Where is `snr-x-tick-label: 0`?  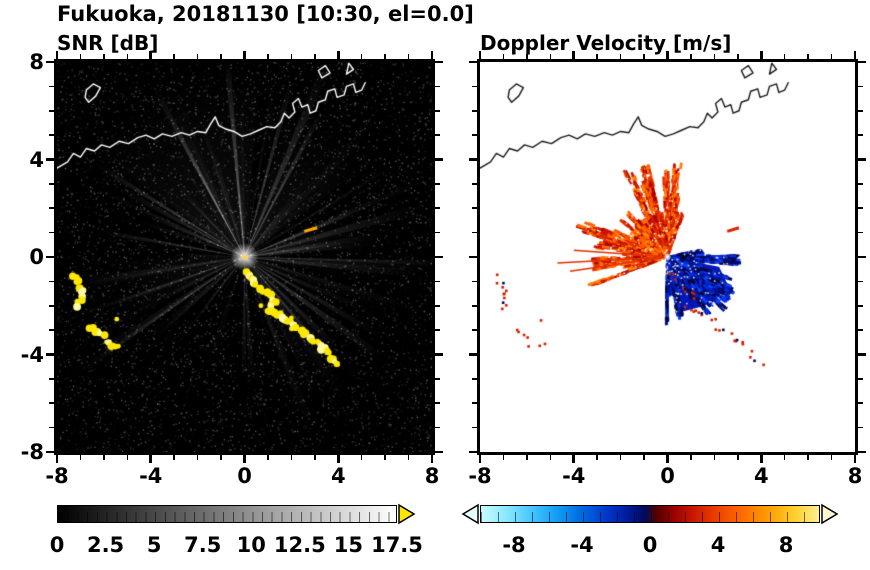 snr-x-tick-label: 0 is located at coordinates (244, 476).